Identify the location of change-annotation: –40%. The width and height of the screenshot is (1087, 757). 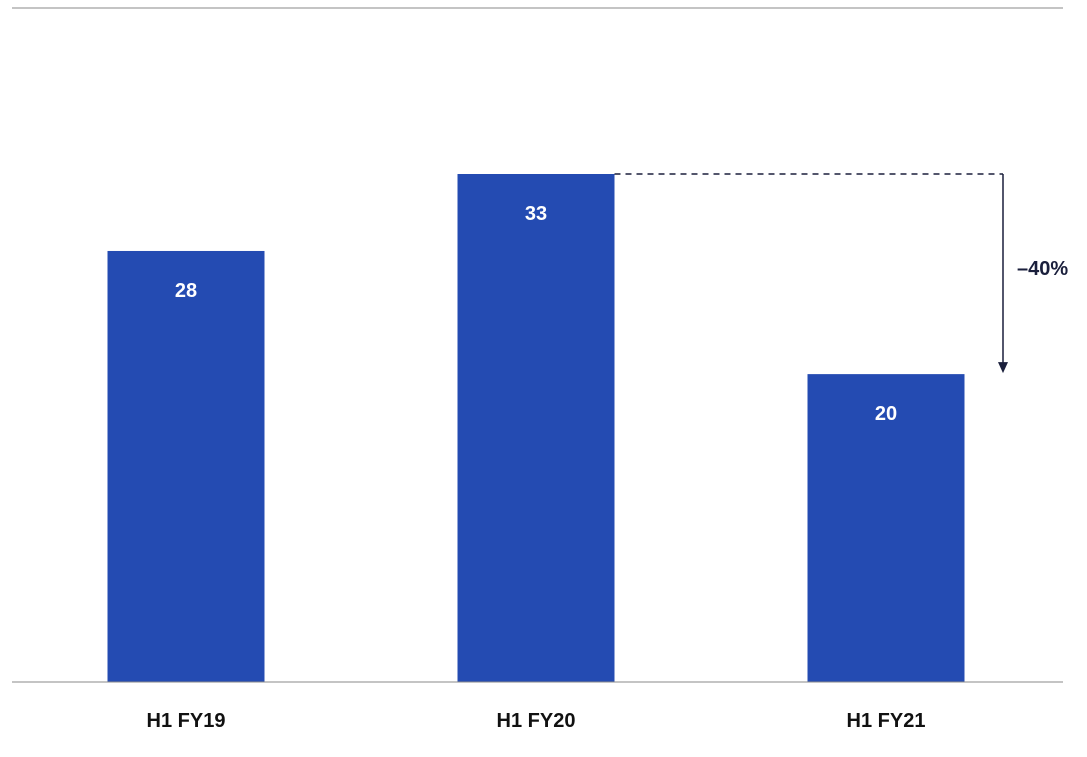
(841, 273).